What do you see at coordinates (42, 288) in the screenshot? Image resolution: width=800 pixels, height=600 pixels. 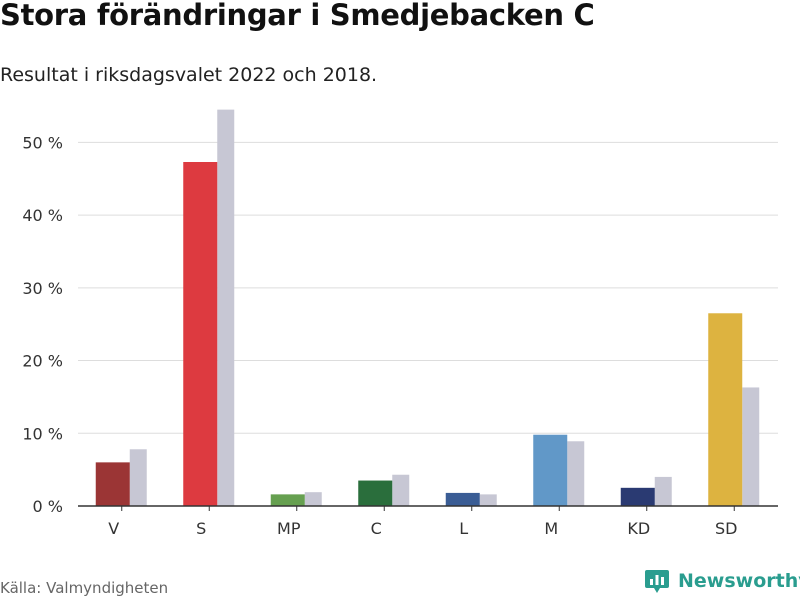 I see `y-tick-label: 30 %` at bounding box center [42, 288].